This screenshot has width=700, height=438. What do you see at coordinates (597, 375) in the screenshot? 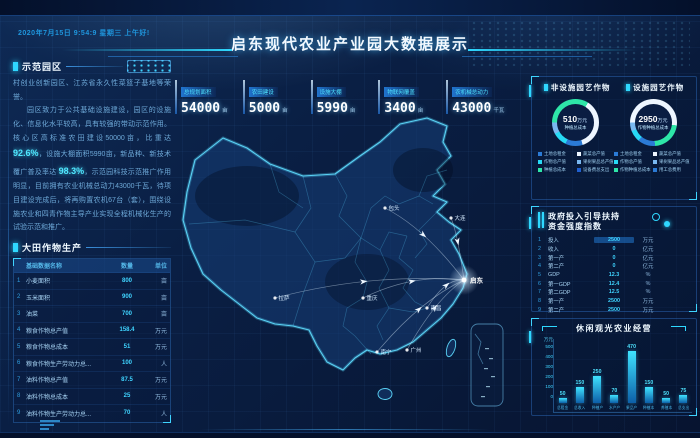
I see `bar-column: 250 种植产` at bounding box center [597, 375].